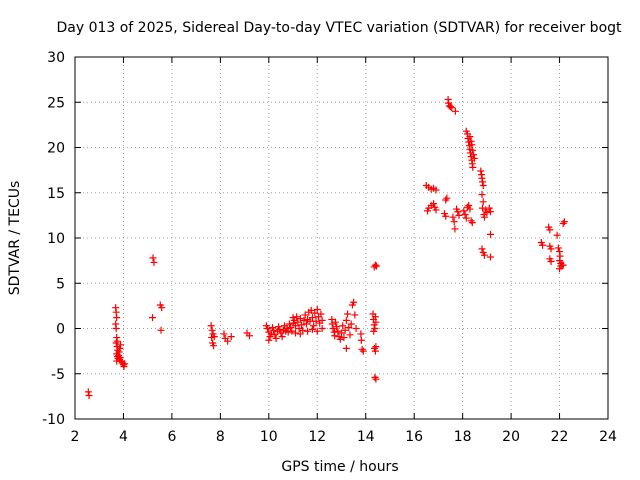 This screenshot has width=640, height=480. I want to click on y-tick-labels: -10 -5 0 5 10 15 20 25 30, so click(53, 239).